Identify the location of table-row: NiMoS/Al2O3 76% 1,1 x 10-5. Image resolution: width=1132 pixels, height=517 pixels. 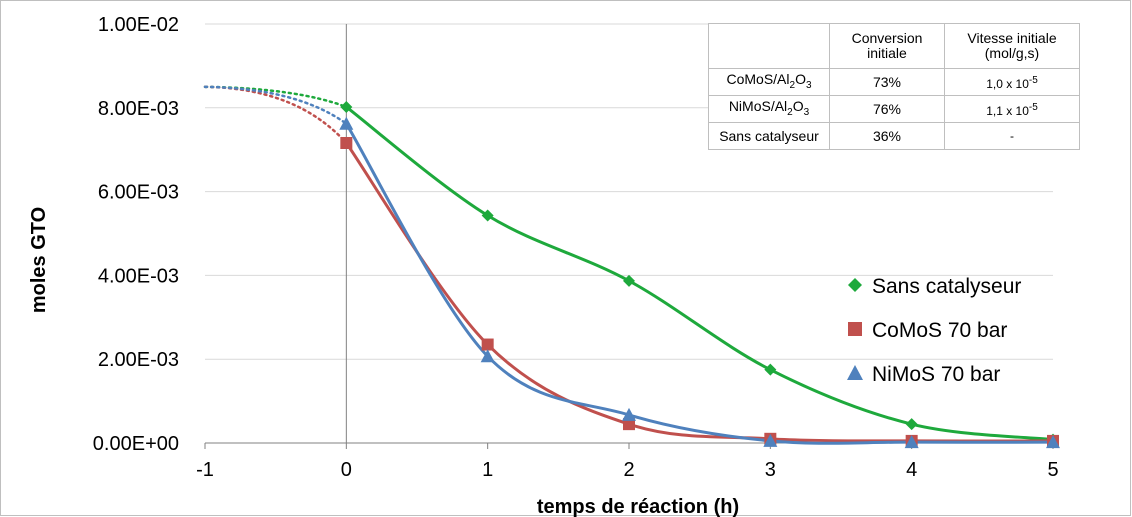
(894, 109).